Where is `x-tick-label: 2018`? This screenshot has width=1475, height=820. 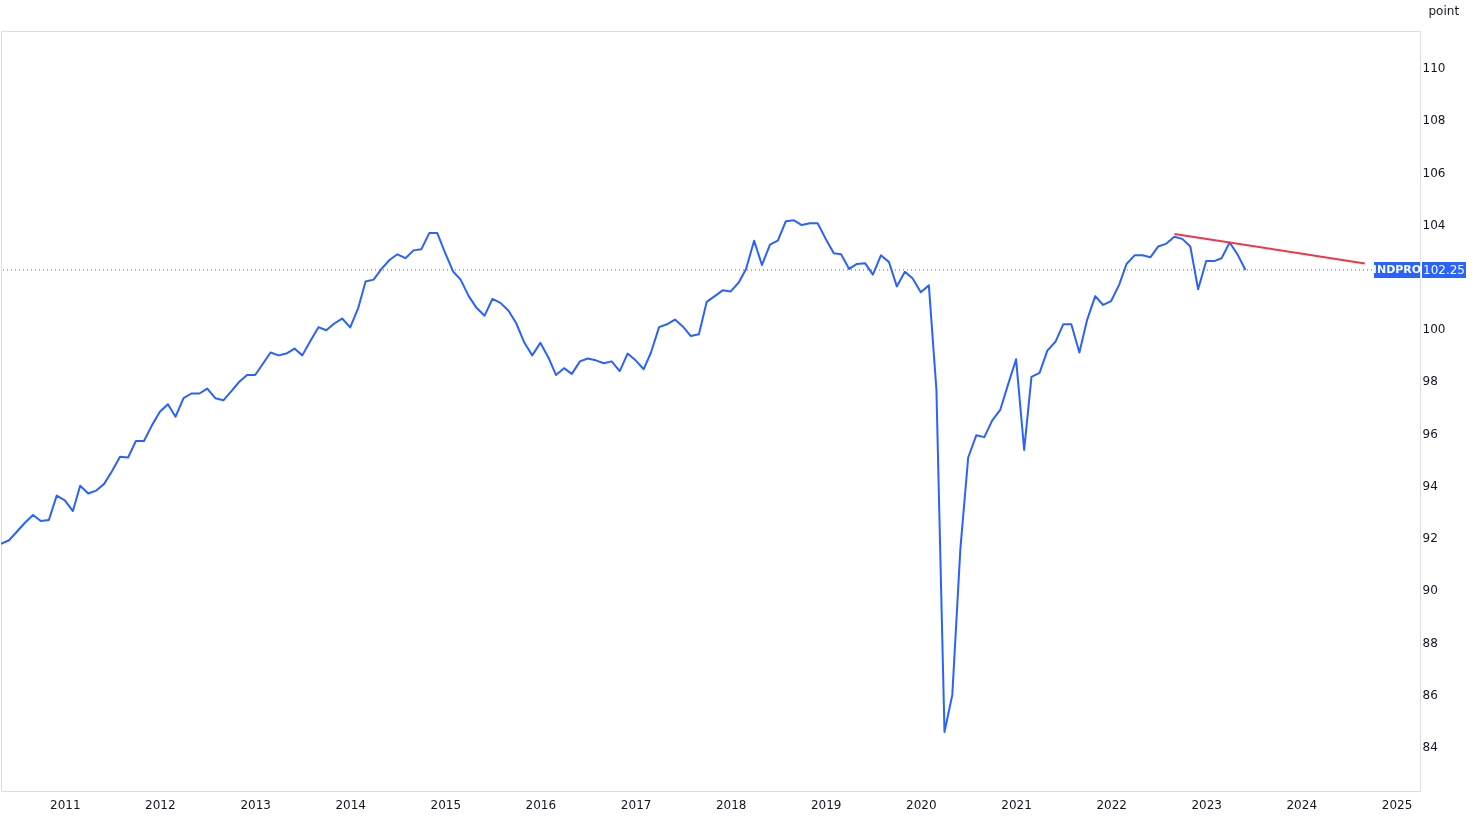
x-tick-label: 2018 is located at coordinates (731, 804).